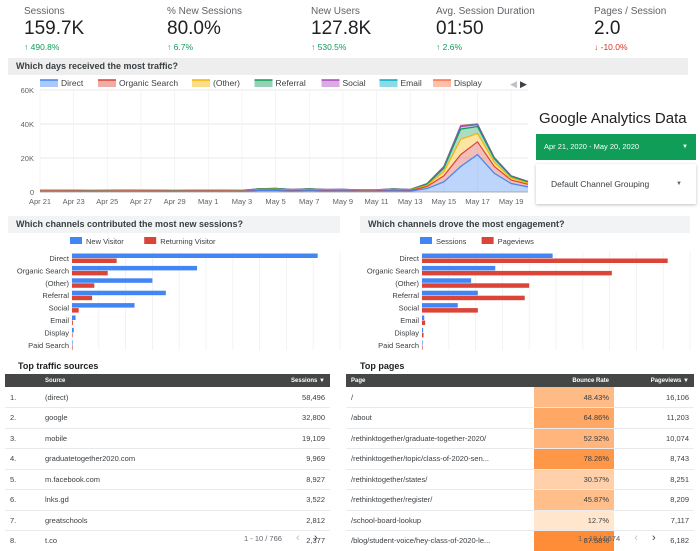  Describe the element at coordinates (508, 241) in the screenshot. I see `legend-item: Pageviews` at that location.